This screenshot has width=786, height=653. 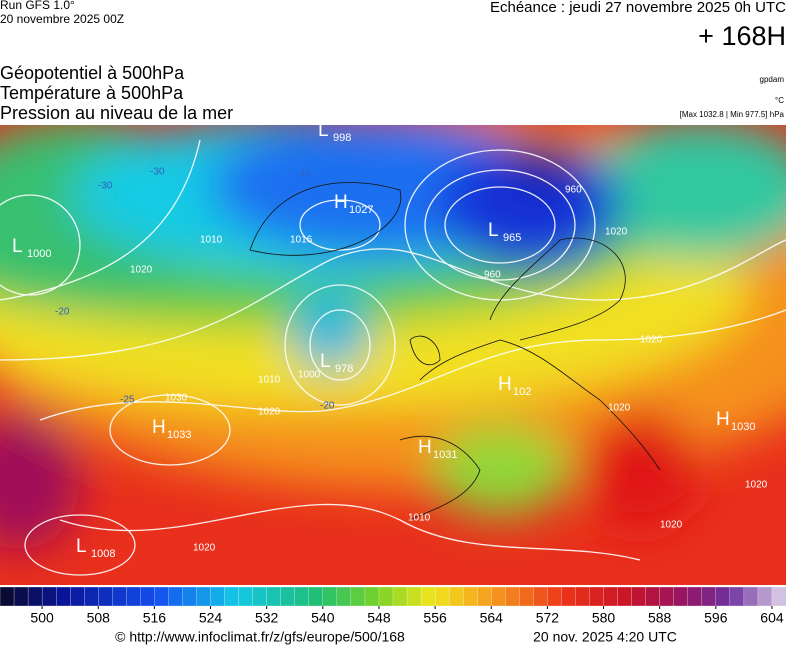 I want to click on layer-label: Géopotentiel à 500hPa, so click(x=92, y=73).